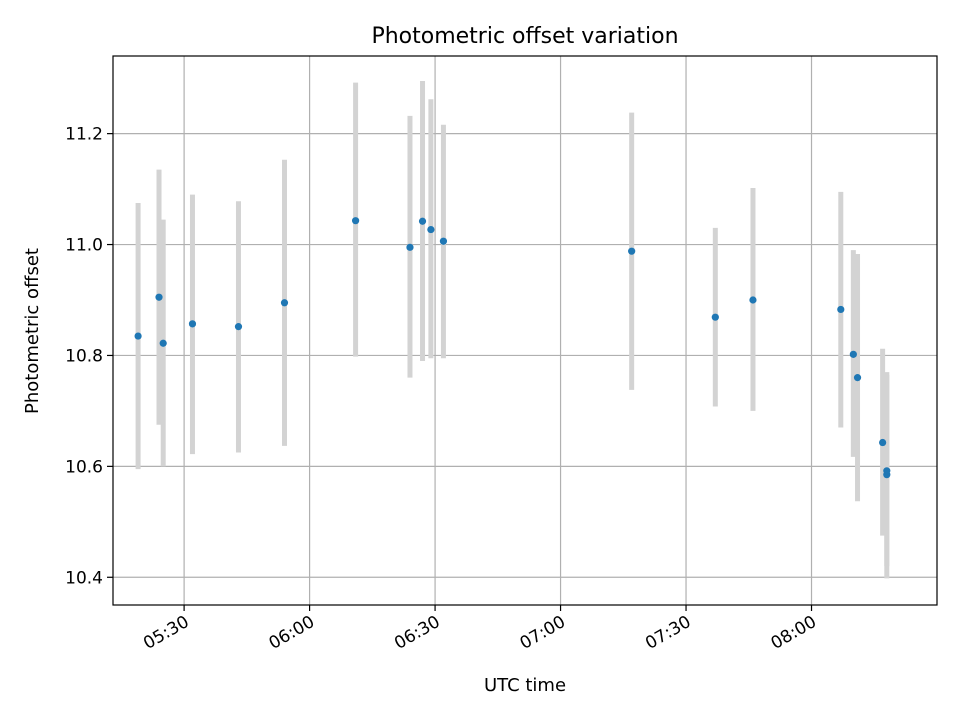 The height and width of the screenshot is (720, 960). Describe the element at coordinates (84, 467) in the screenshot. I see `y-tick-label: 10.6` at that location.